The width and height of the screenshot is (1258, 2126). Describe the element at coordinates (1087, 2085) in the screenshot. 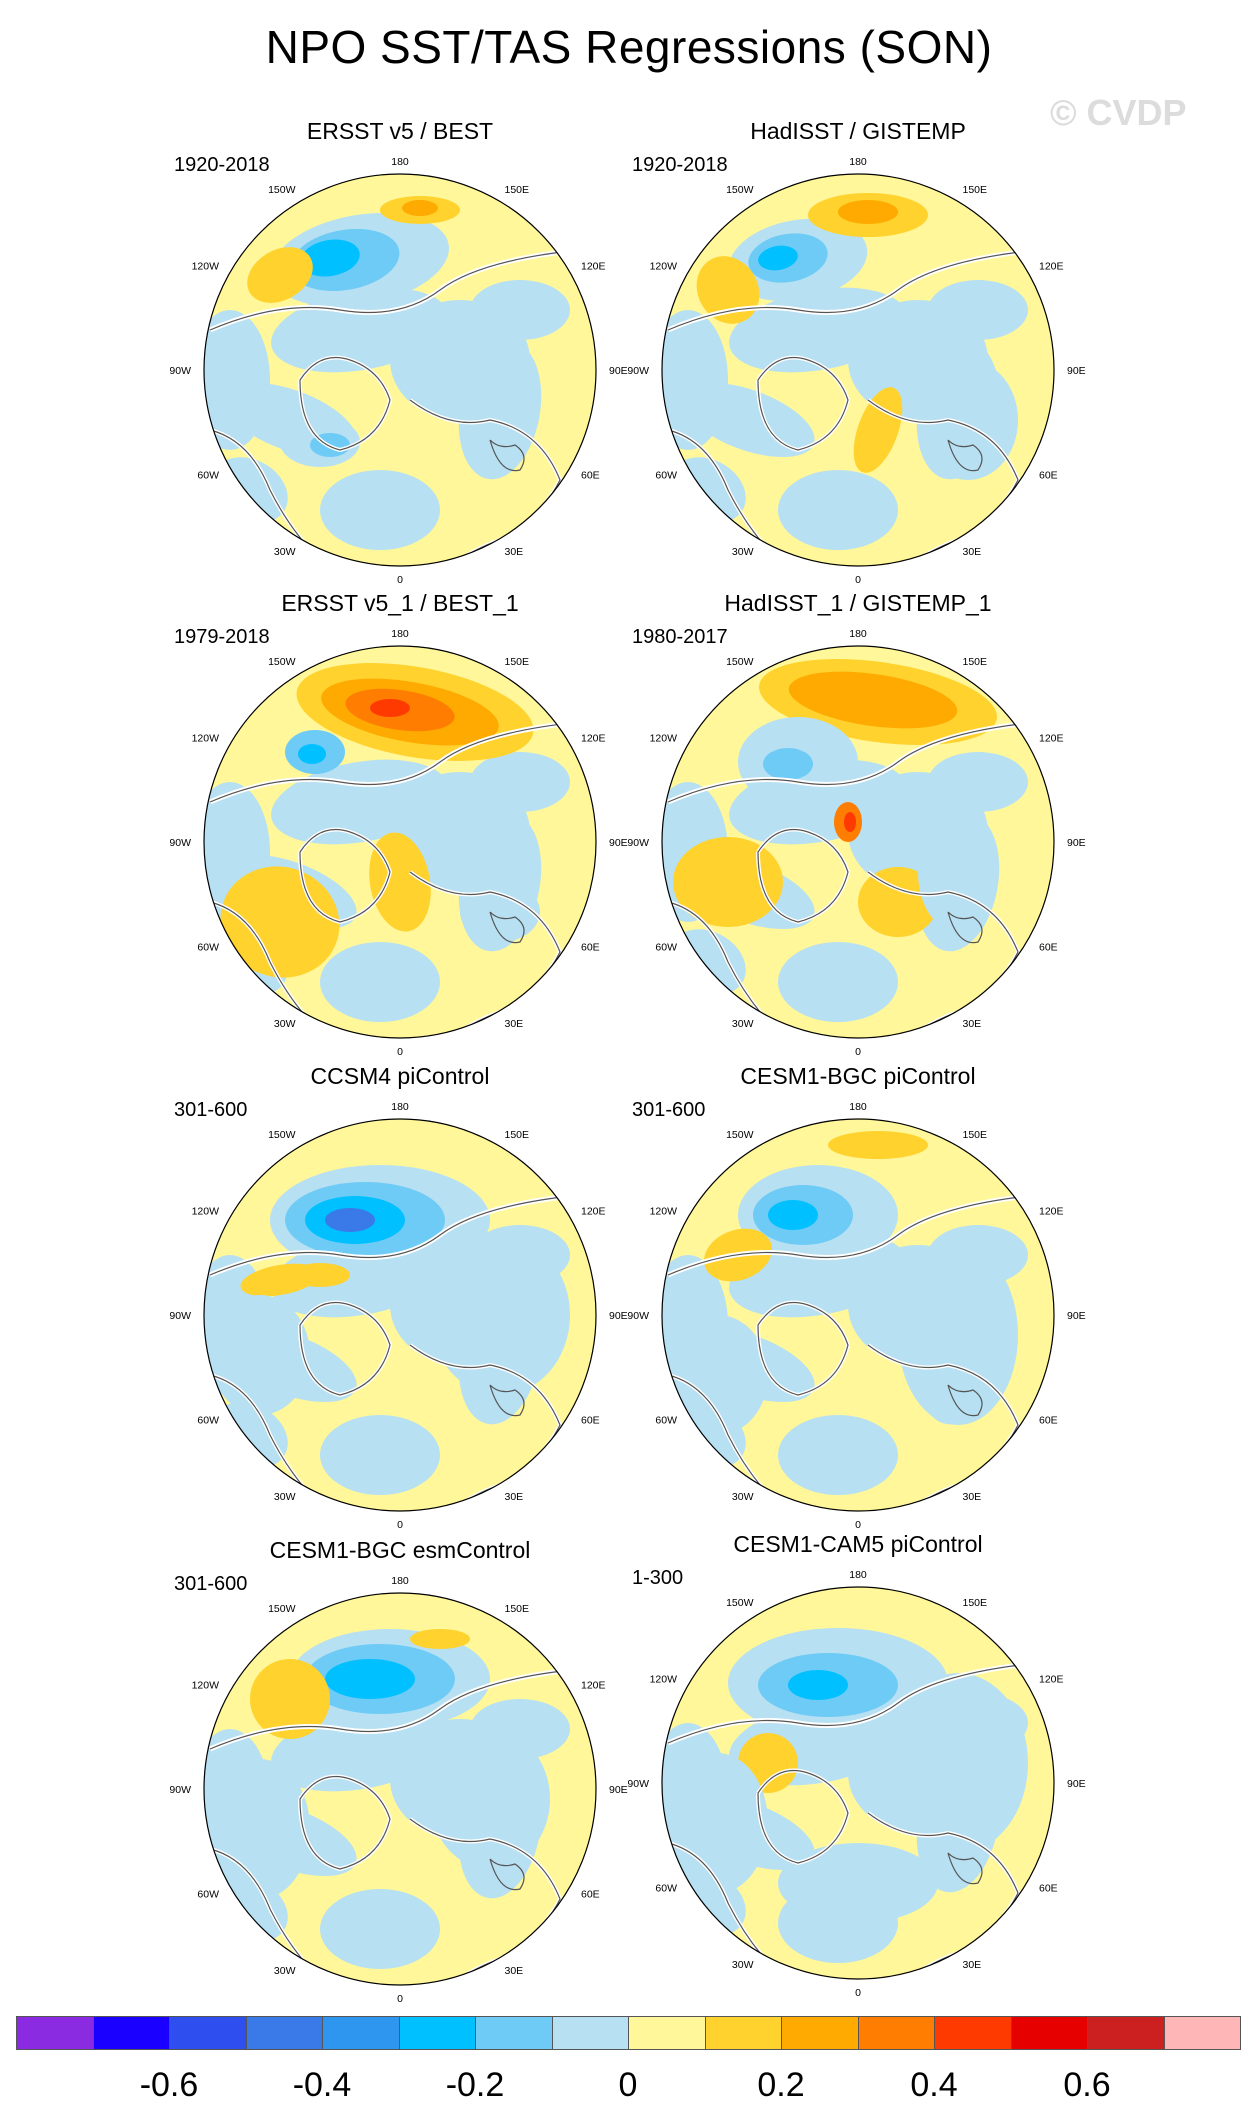

I see `colorbar-label: 0.6` at that location.